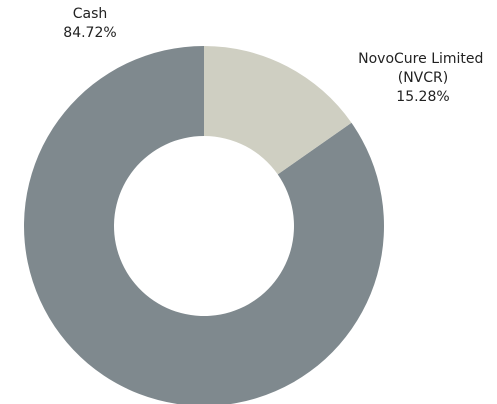 The image size is (497, 404). What do you see at coordinates (278, 110) in the screenshot?
I see `donut-slice` at bounding box center [278, 110].